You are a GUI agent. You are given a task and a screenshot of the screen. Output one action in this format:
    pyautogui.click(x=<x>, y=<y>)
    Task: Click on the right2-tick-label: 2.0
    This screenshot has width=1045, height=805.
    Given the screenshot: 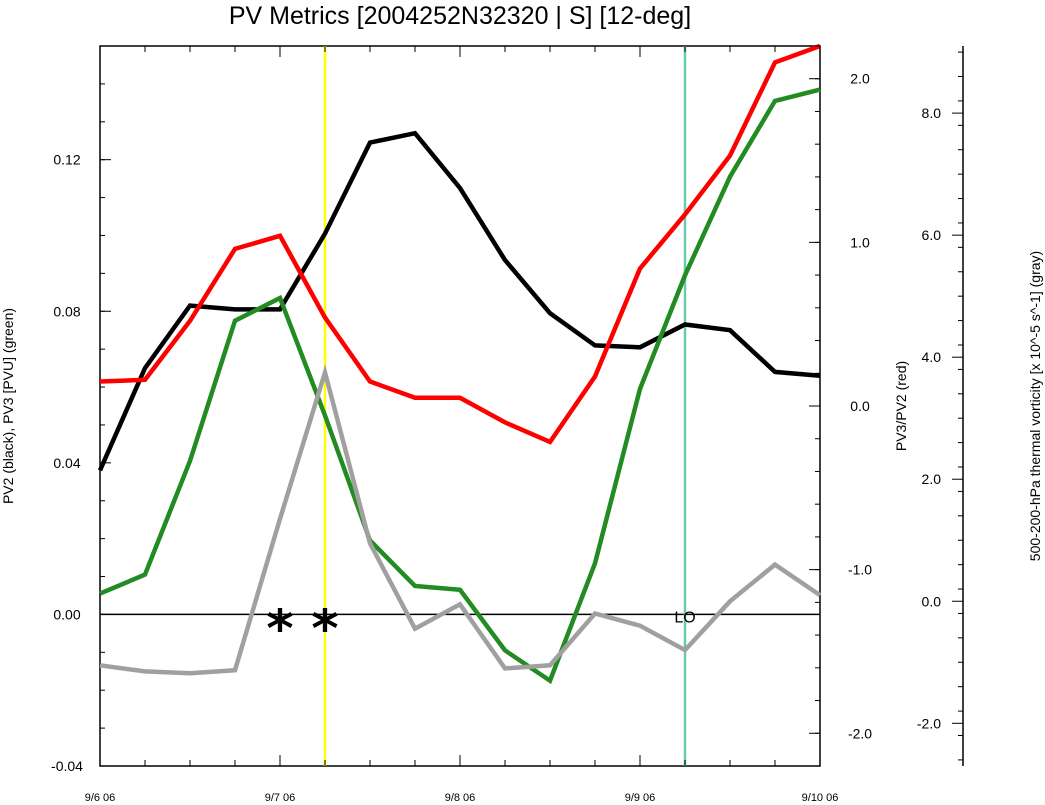 What is the action you would take?
    pyautogui.click(x=932, y=479)
    